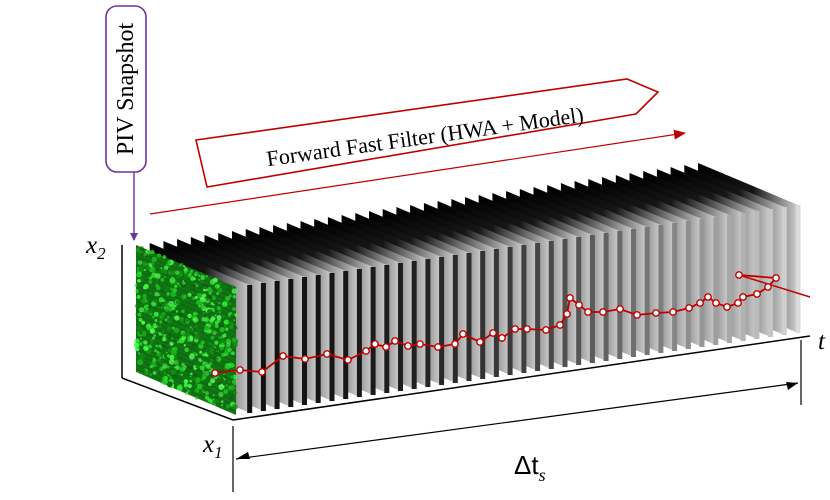 This screenshot has width=830, height=500. What do you see at coordinates (792, 386) in the screenshot?
I see `duration-arrow-right-head` at bounding box center [792, 386].